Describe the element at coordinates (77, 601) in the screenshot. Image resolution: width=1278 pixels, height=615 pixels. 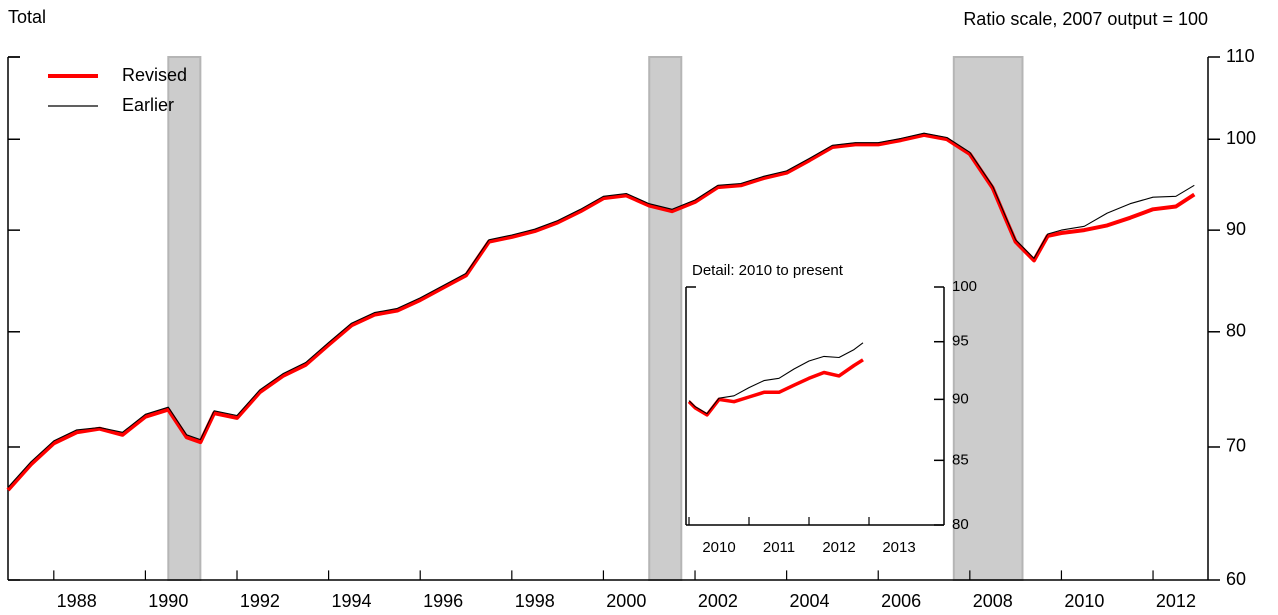
I see `x-tick-label: 1988` at that location.